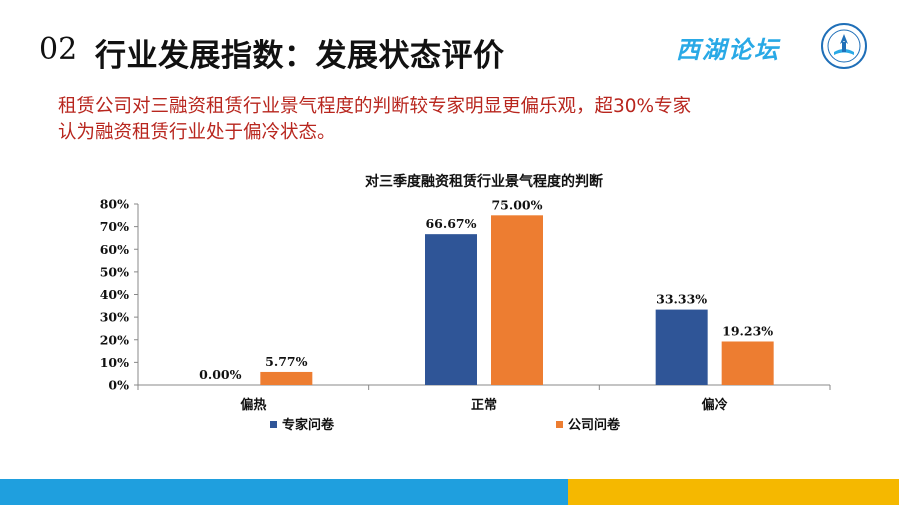 This screenshot has height=505, width=899. What do you see at coordinates (300, 56) in the screenshot?
I see `page-title: 行业发展指数：发展状态评价` at bounding box center [300, 56].